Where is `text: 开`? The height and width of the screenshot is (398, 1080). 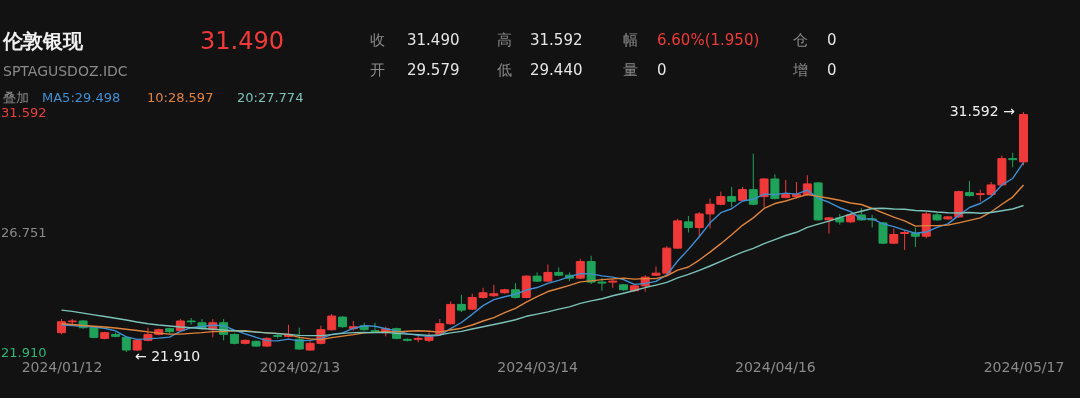 text: 开 is located at coordinates (377, 70).